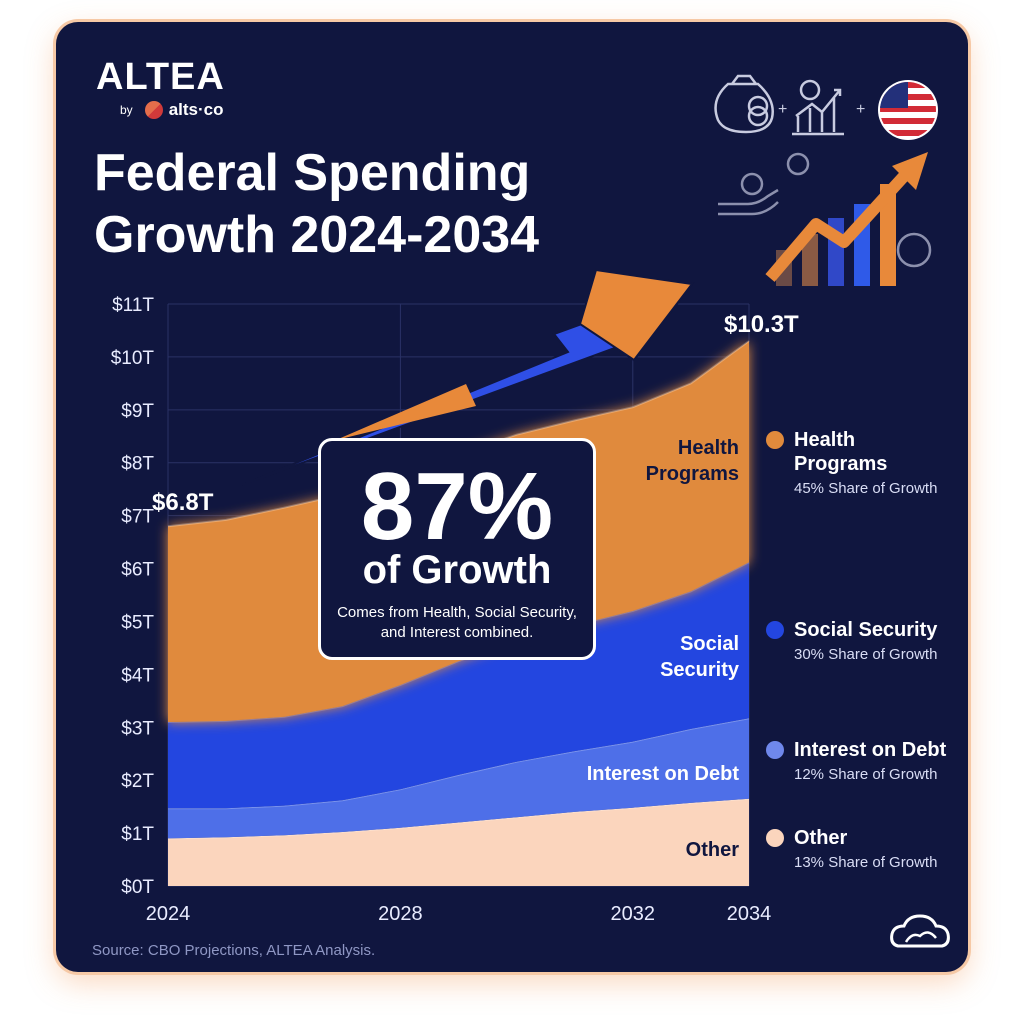 The image size is (1024, 1024). What do you see at coordinates (692, 474) in the screenshot?
I see `series-label: Programs` at bounding box center [692, 474].